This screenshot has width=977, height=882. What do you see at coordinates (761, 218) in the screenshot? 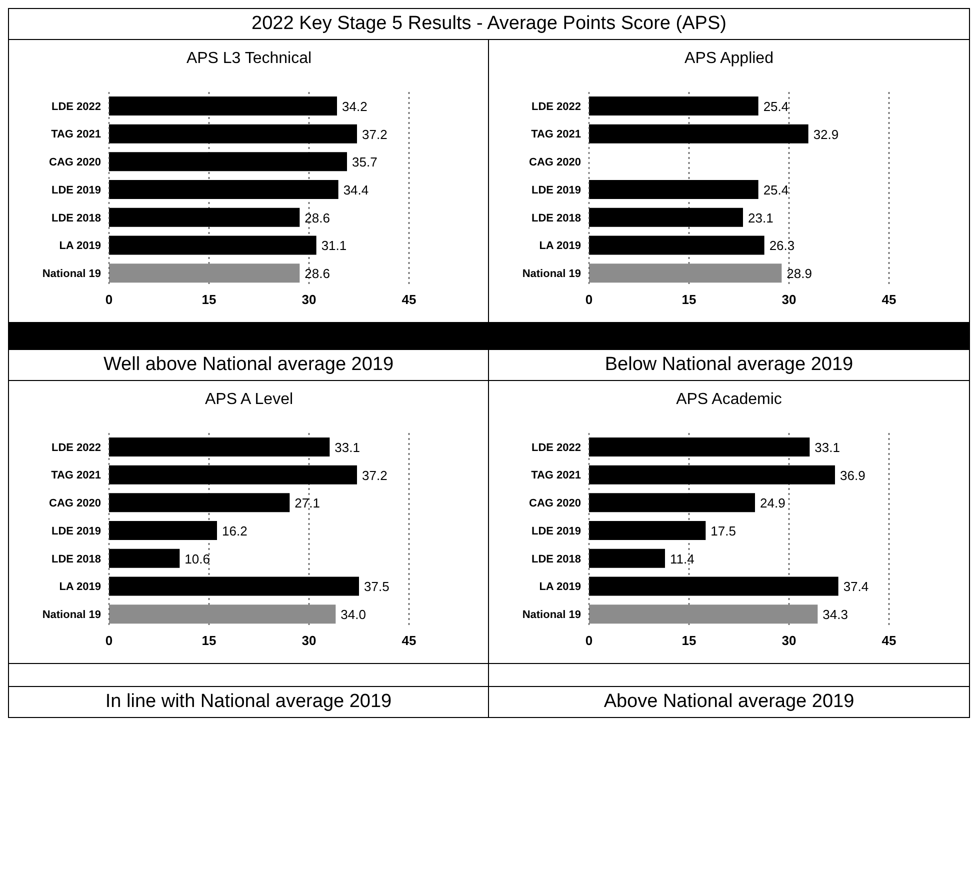
I see `data-label: 23.1` at bounding box center [761, 218].